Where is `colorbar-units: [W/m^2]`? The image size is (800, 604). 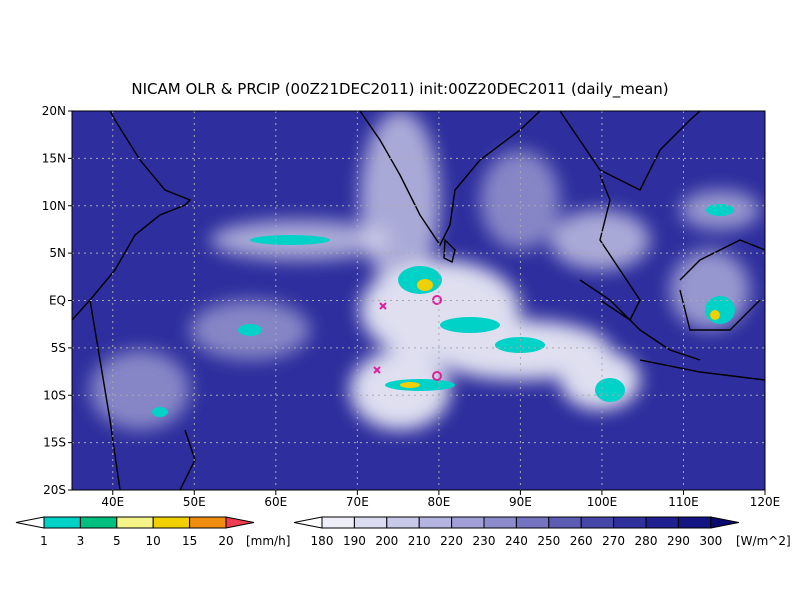
colorbar-units: [W/m^2] is located at coordinates (763, 541).